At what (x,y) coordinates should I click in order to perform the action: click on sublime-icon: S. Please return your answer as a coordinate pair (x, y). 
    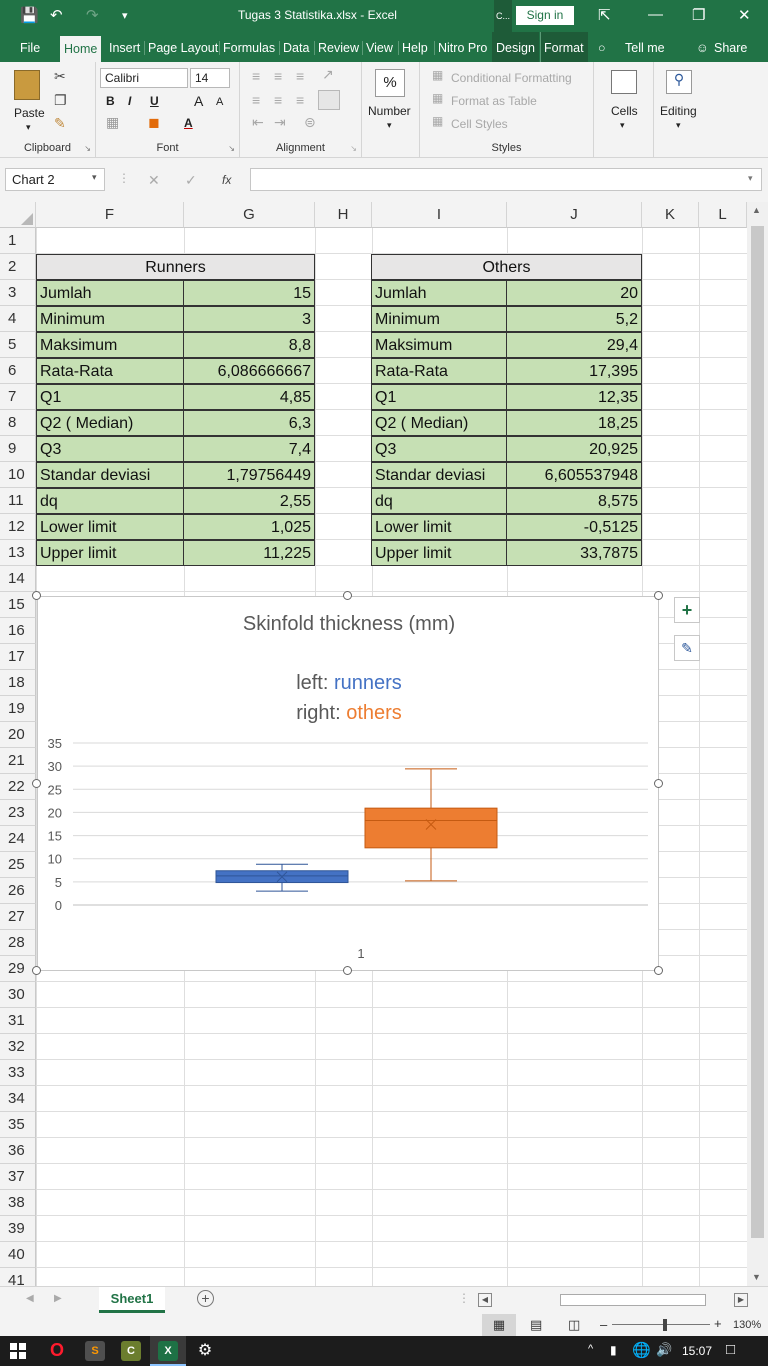
    Looking at the image, I should click on (95, 1351).